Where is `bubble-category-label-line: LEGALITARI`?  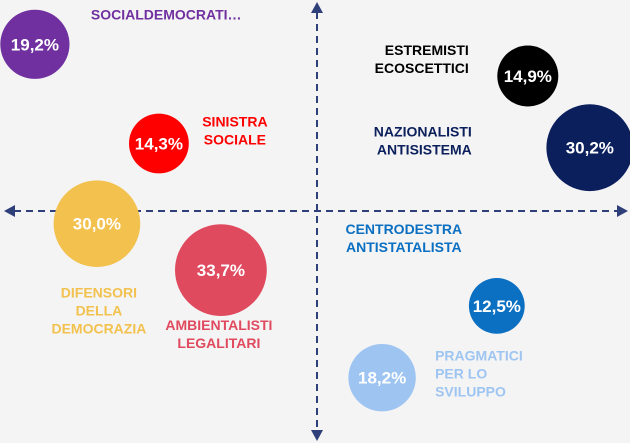
bubble-category-label-line: LEGALITARI is located at coordinates (218, 343).